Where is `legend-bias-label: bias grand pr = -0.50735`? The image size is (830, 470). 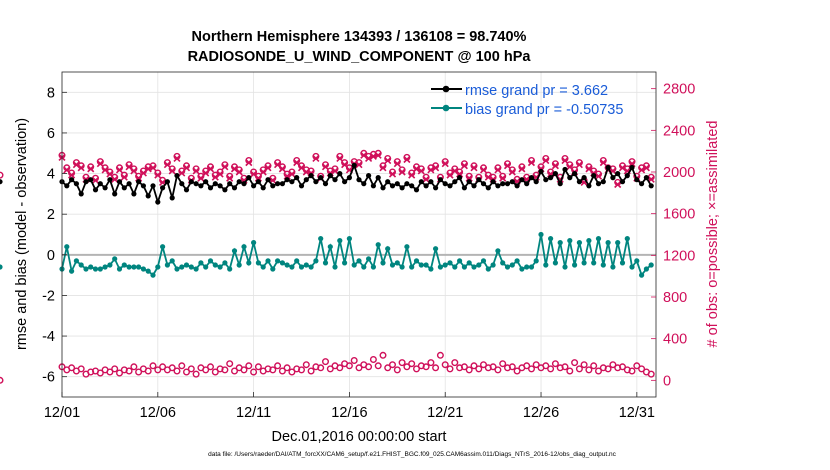
legend-bias-label: bias grand pr = -0.50735 is located at coordinates (544, 110).